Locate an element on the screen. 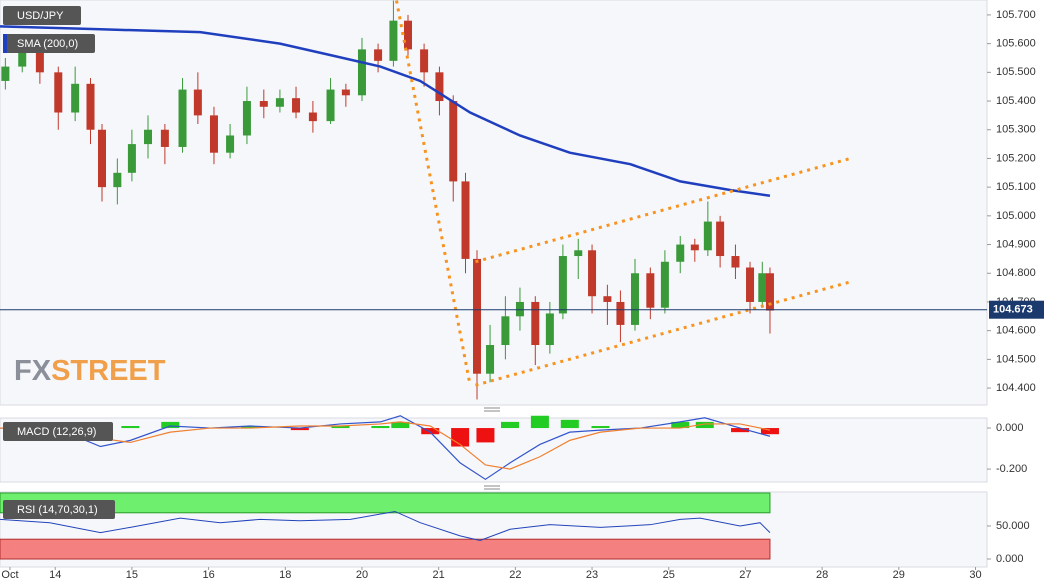 The image size is (1060, 587). macd-label: MACD (12,26,9) is located at coordinates (56, 432).